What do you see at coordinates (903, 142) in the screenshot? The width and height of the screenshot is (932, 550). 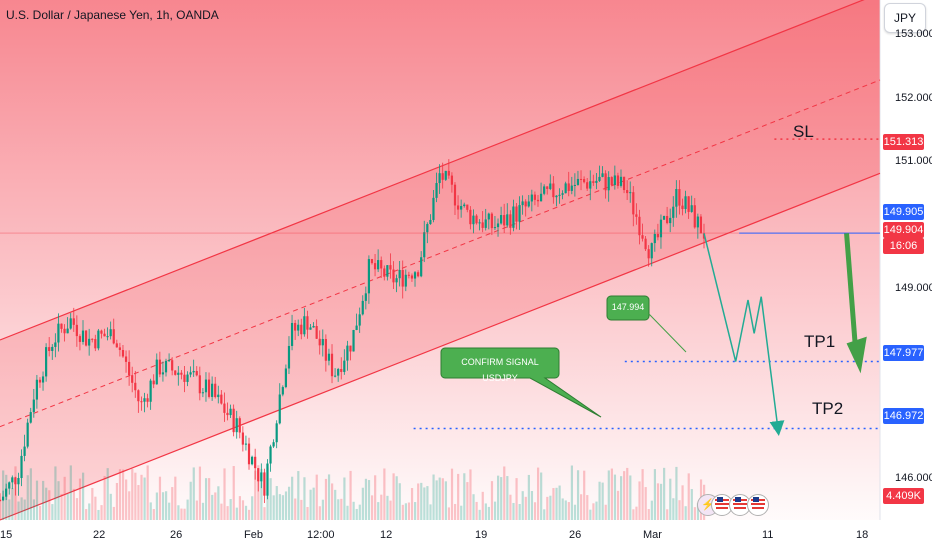 I see `sl-price-tag: 151.313` at bounding box center [903, 142].